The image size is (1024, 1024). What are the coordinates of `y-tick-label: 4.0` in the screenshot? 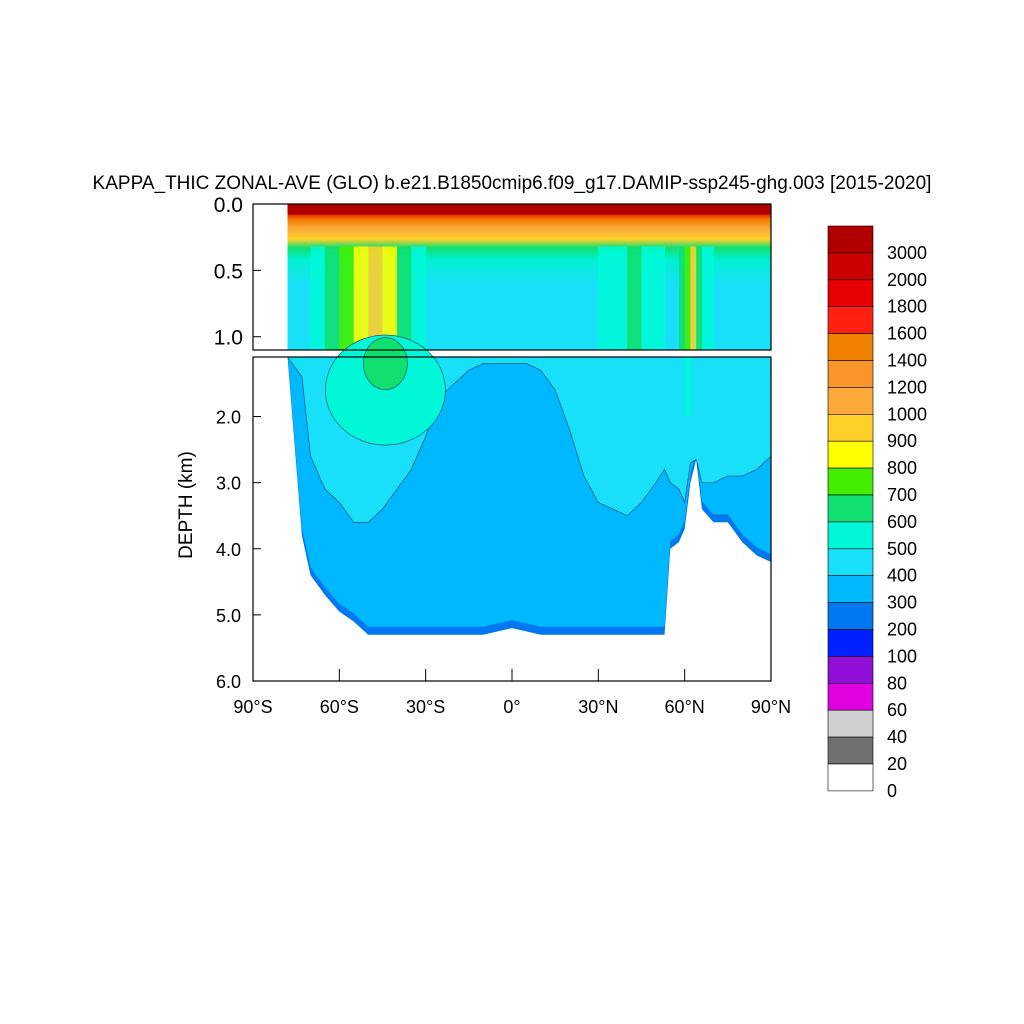 It's located at (228, 550).